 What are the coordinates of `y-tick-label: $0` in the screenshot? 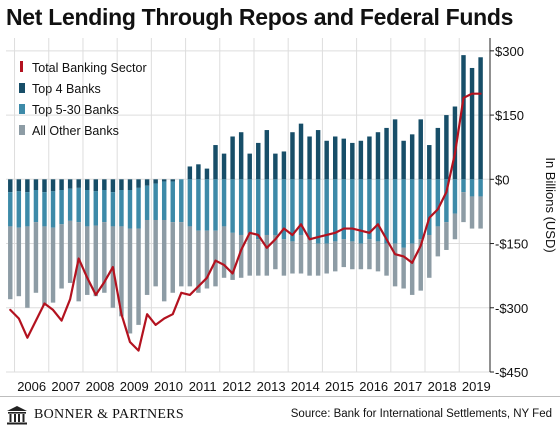 It's located at (502, 179).